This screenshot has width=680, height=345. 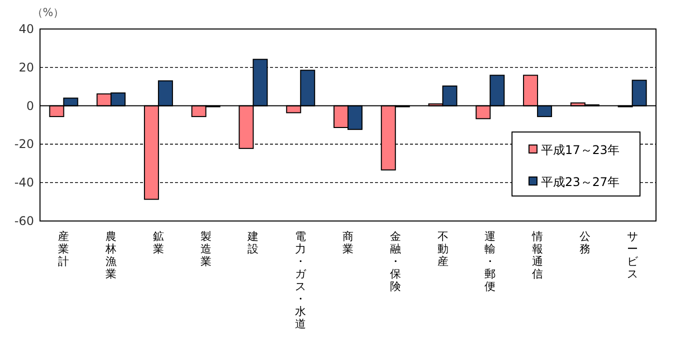 What do you see at coordinates (24, 144) in the screenshot?
I see `y-tick-label: -20` at bounding box center [24, 144].